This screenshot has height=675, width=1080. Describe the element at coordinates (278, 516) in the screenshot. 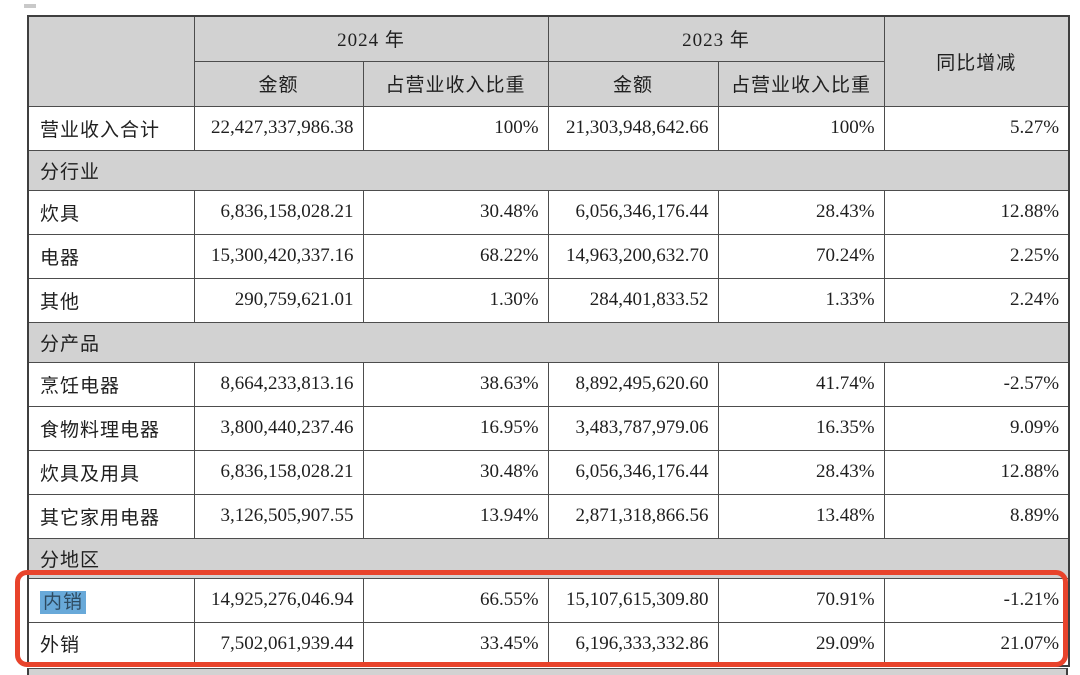

I see `value-cell: 3,126,505,907.55` at that location.